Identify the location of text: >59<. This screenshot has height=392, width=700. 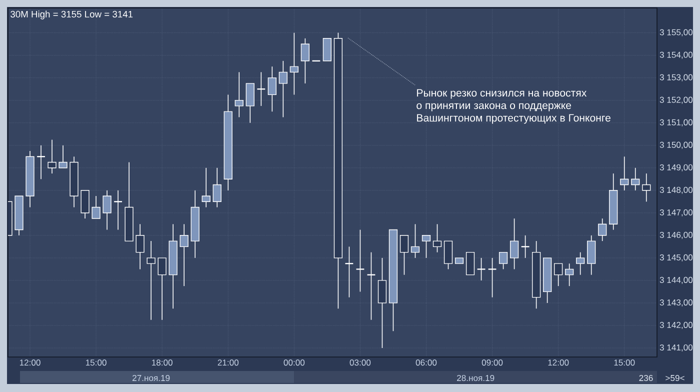
(675, 378).